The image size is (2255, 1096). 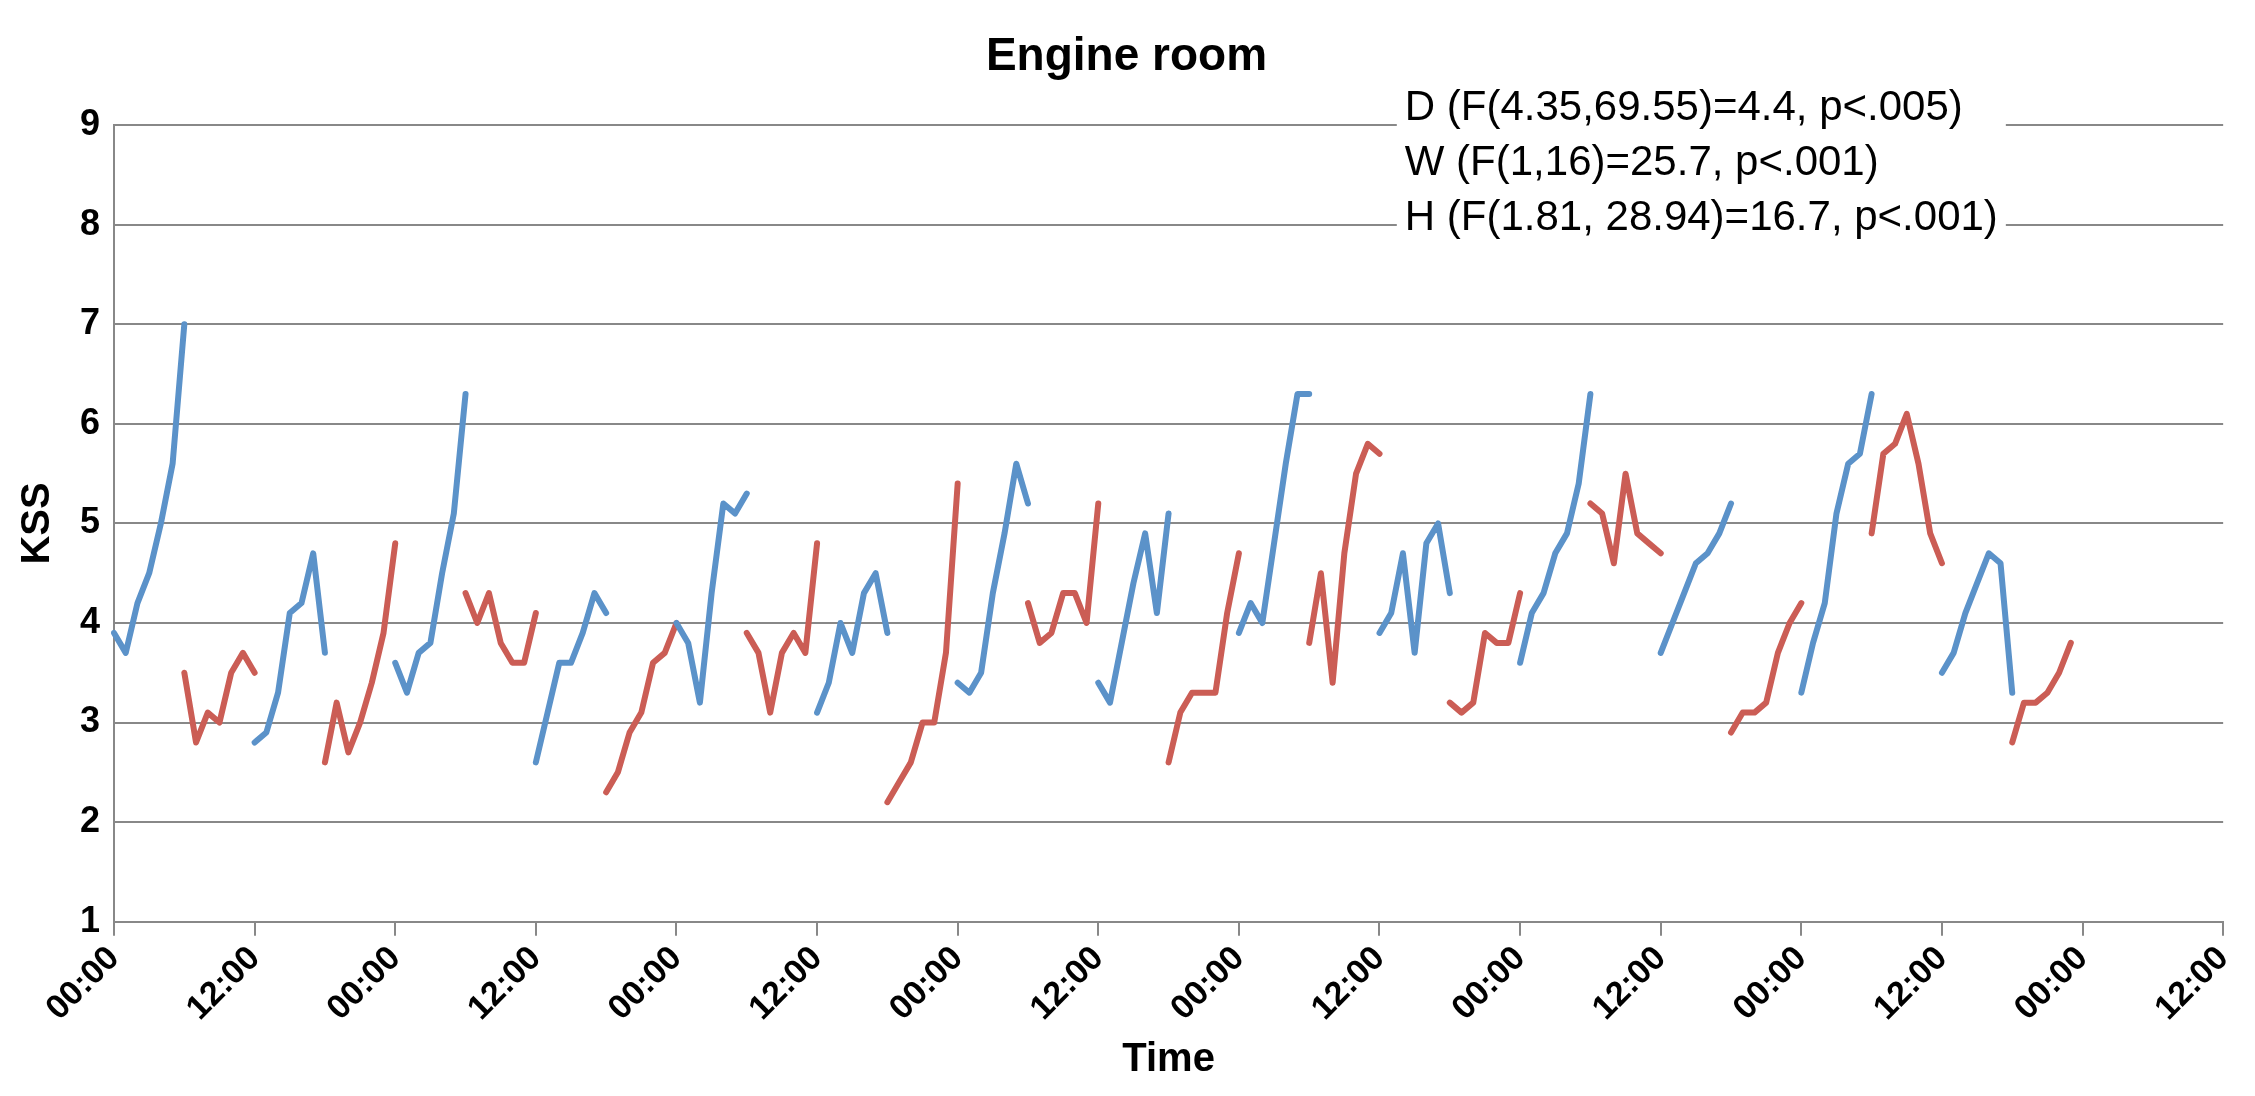 What do you see at coordinates (90, 820) in the screenshot?
I see `y-tick-label: 2` at bounding box center [90, 820].